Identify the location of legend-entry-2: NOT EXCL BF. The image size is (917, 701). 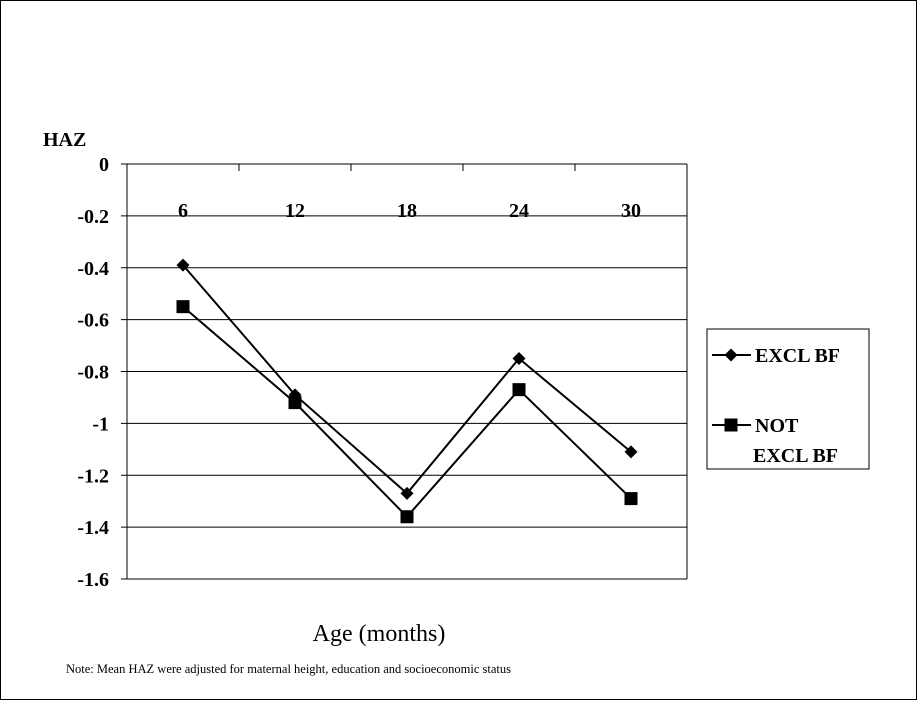
(775, 441).